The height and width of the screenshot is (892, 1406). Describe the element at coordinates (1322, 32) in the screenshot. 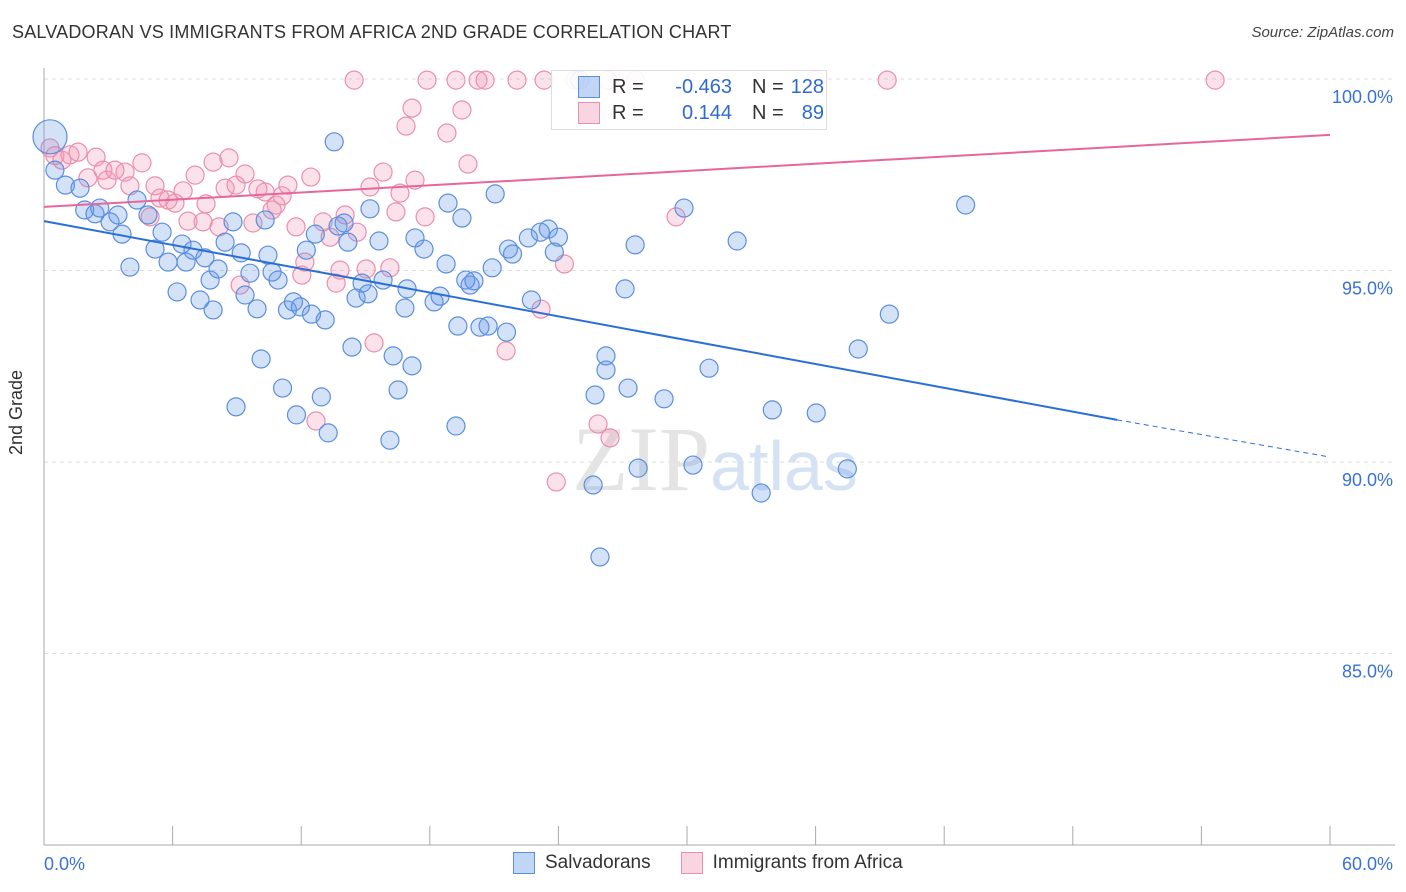

I see `chart-source: Source: ZipAtlas.com` at that location.